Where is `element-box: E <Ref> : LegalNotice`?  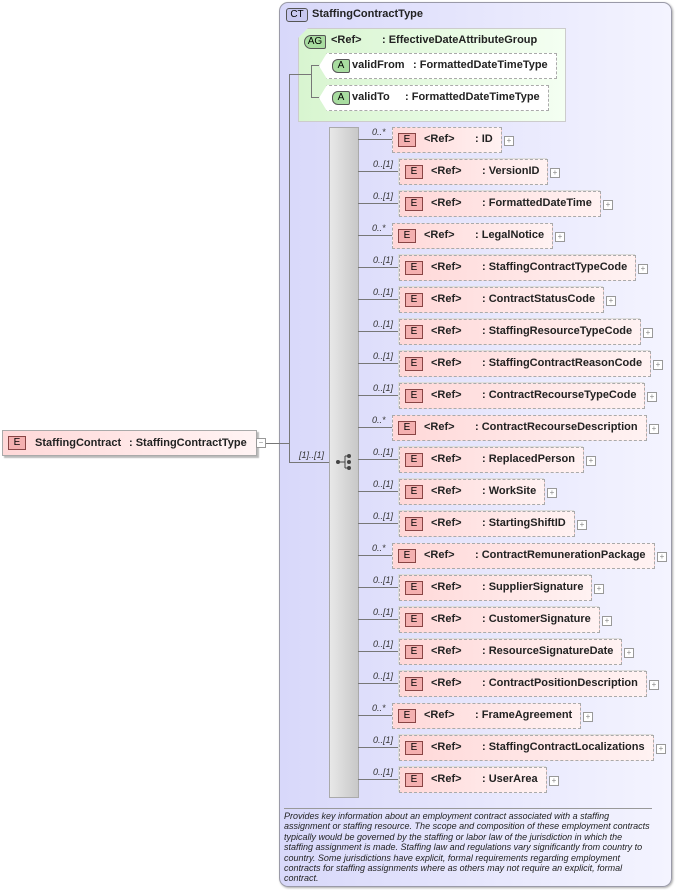
element-box: E <Ref> : LegalNotice is located at coordinates (473, 236).